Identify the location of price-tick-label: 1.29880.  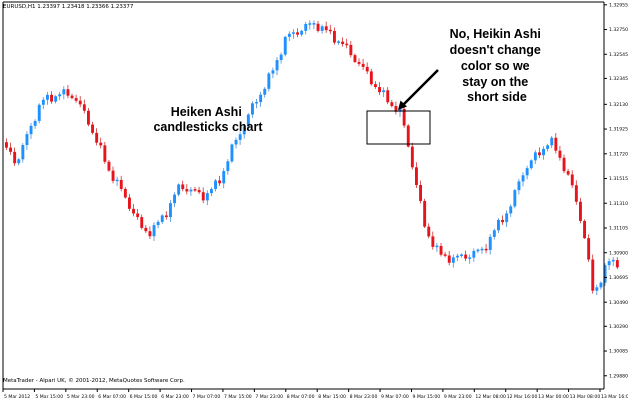
(618, 376).